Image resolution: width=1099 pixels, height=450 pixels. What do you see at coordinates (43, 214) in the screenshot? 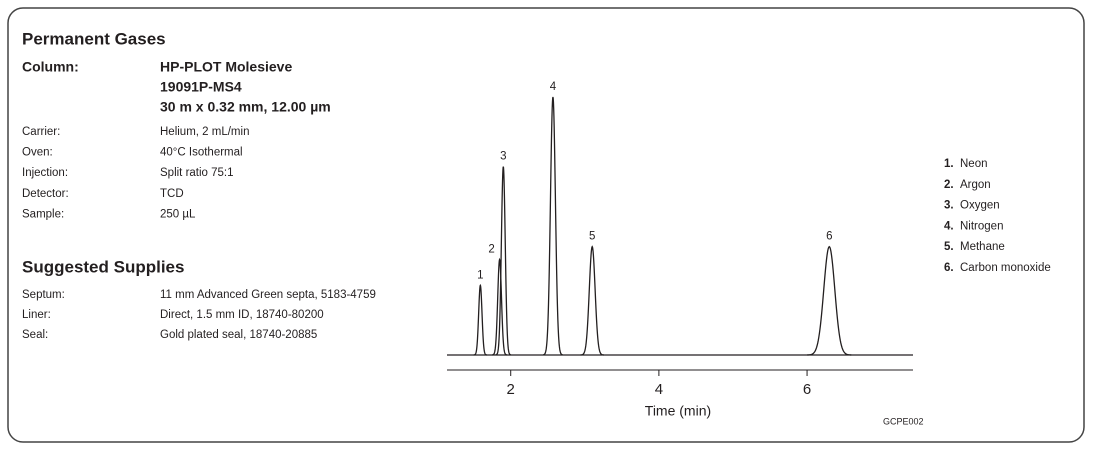
I see `condition-label: Sample:` at bounding box center [43, 214].